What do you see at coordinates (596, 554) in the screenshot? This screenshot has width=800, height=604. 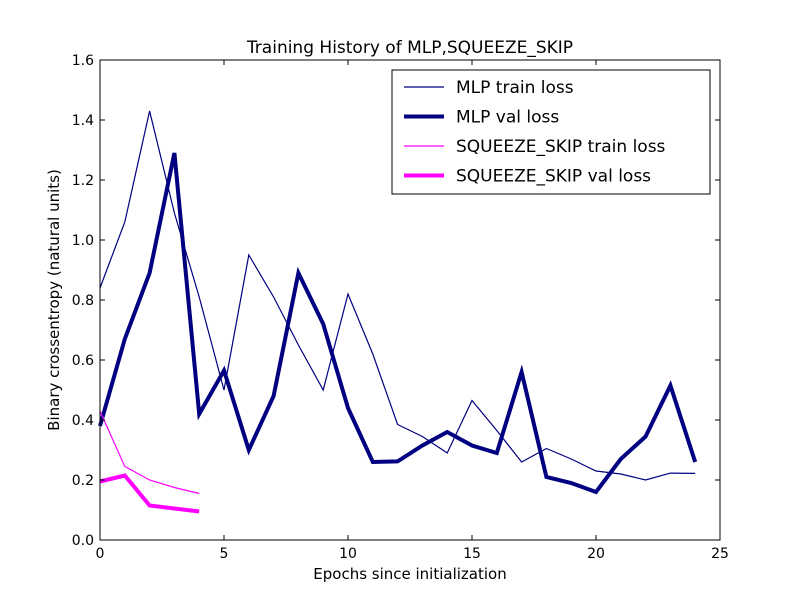 I see `x-tick-label: 20` at bounding box center [596, 554].